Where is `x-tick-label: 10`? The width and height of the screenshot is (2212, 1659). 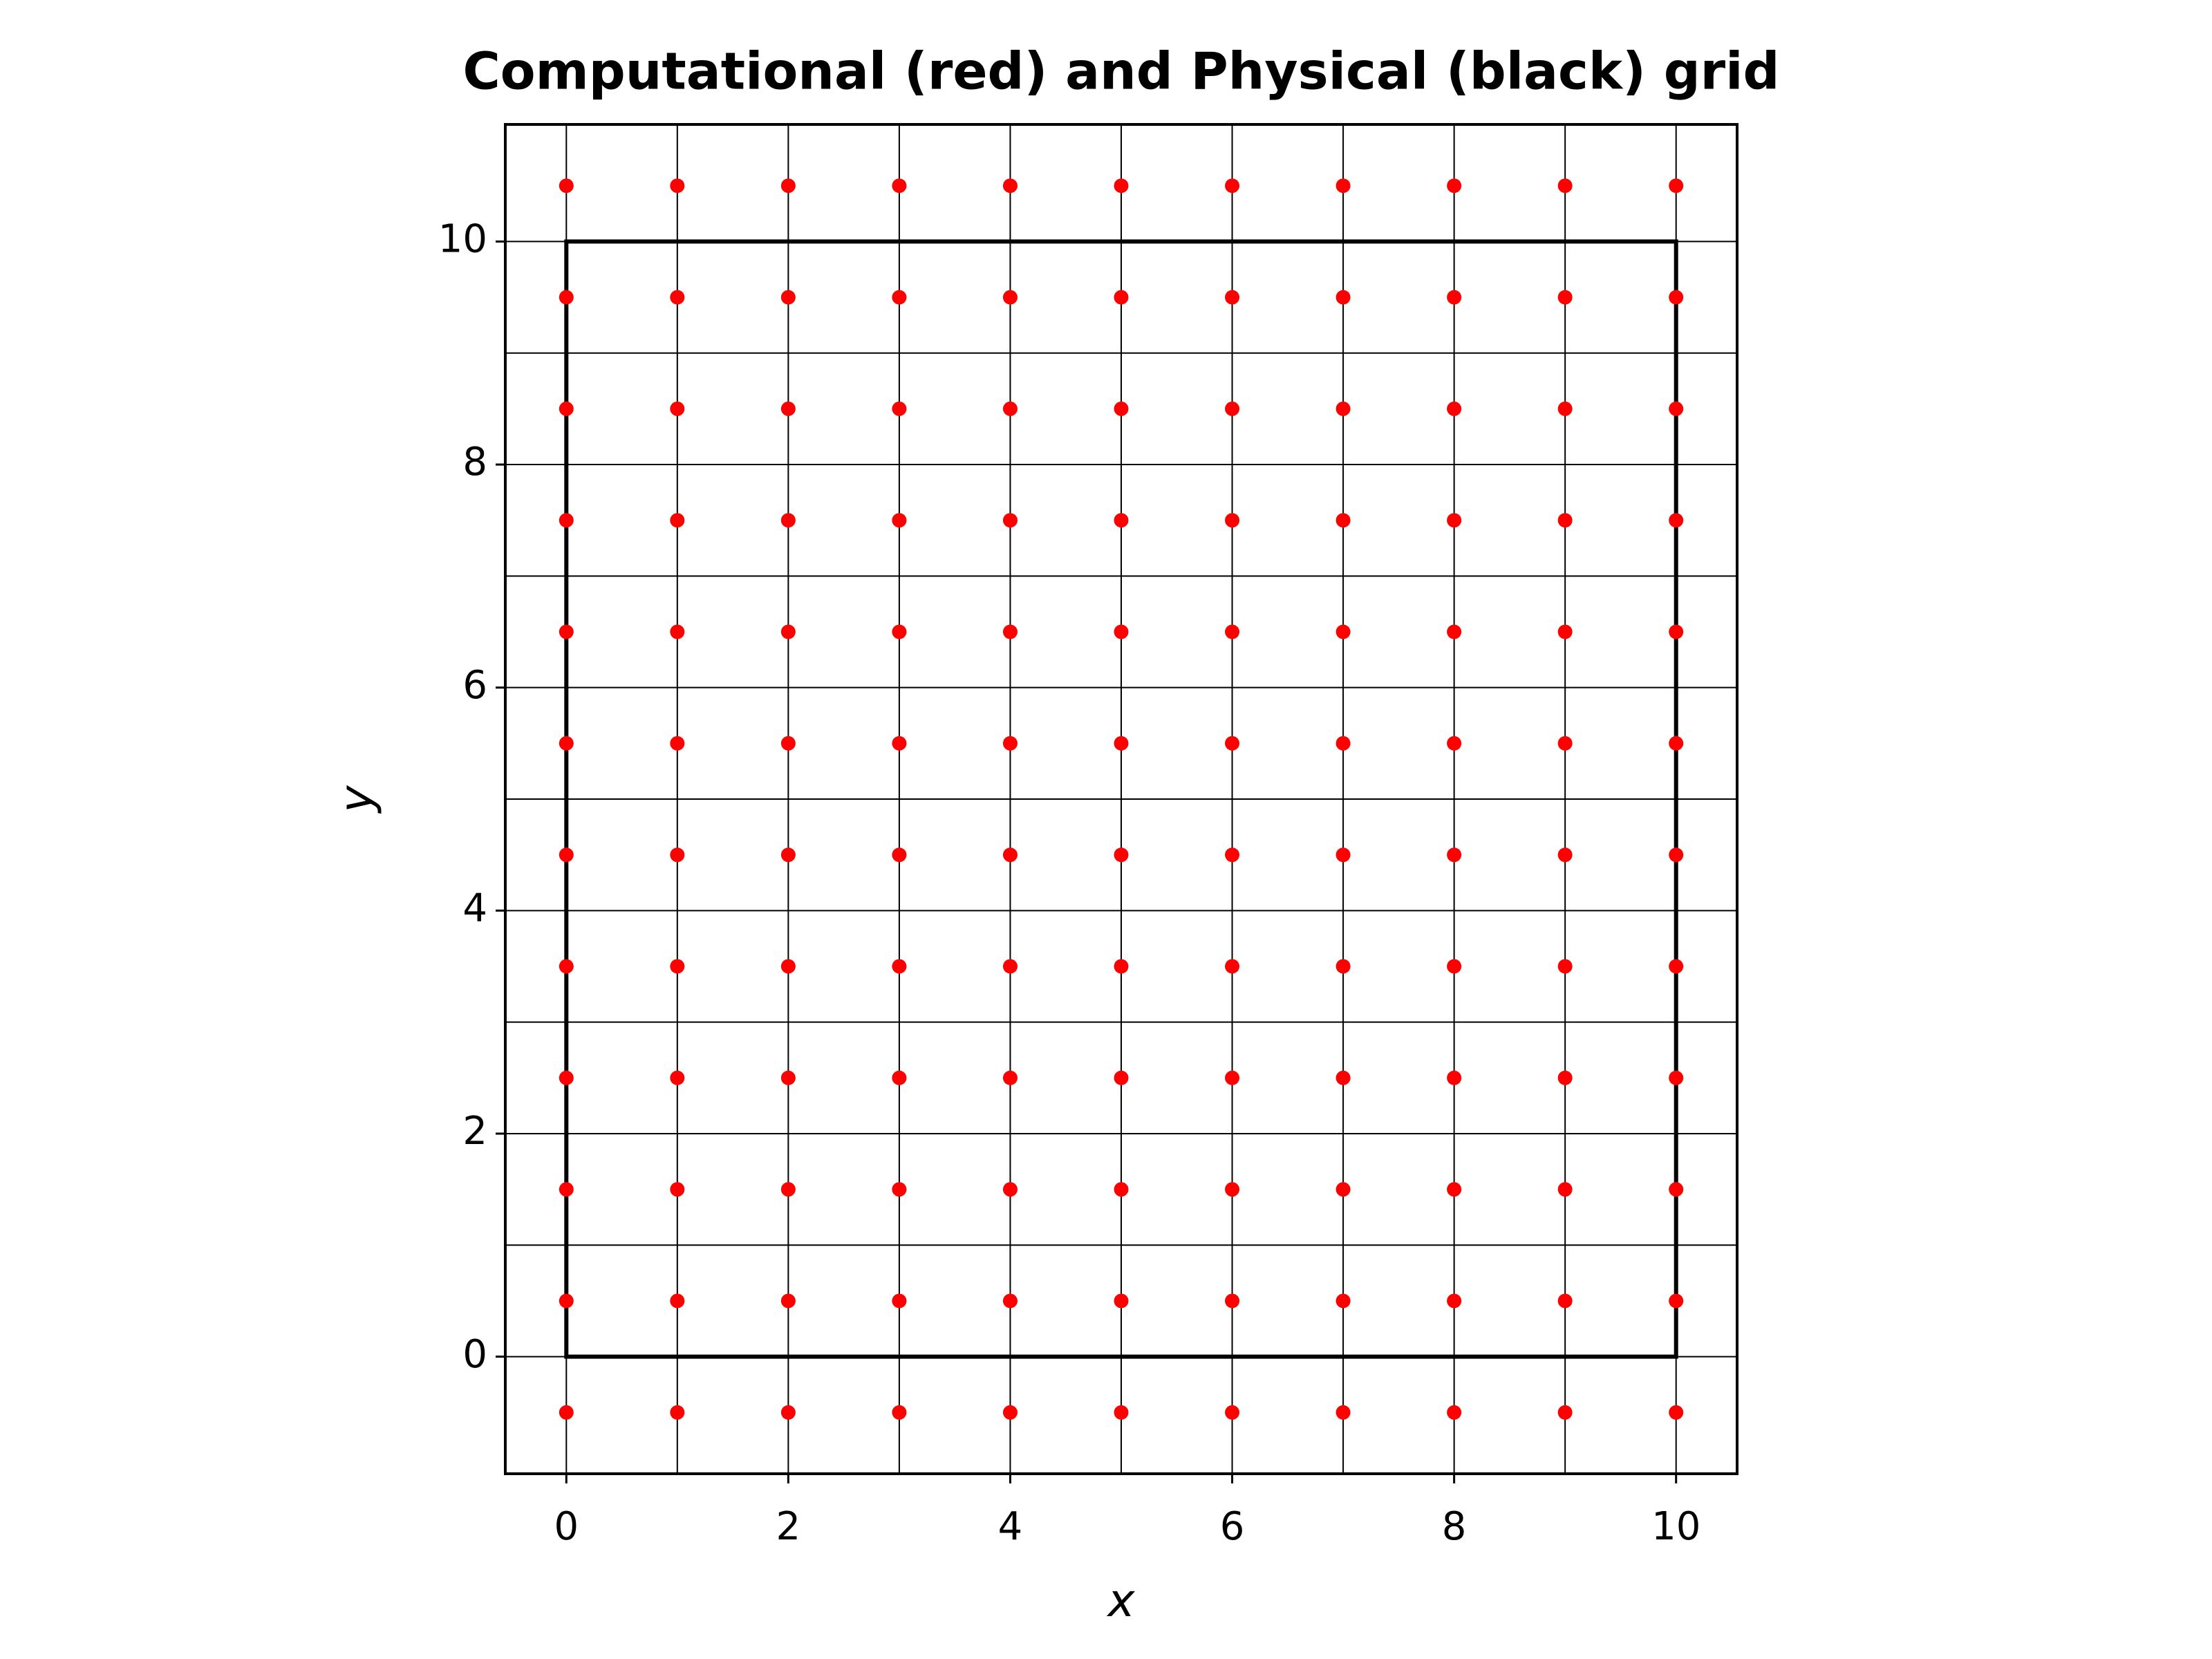
x-tick-label: 10 is located at coordinates (1675, 1526).